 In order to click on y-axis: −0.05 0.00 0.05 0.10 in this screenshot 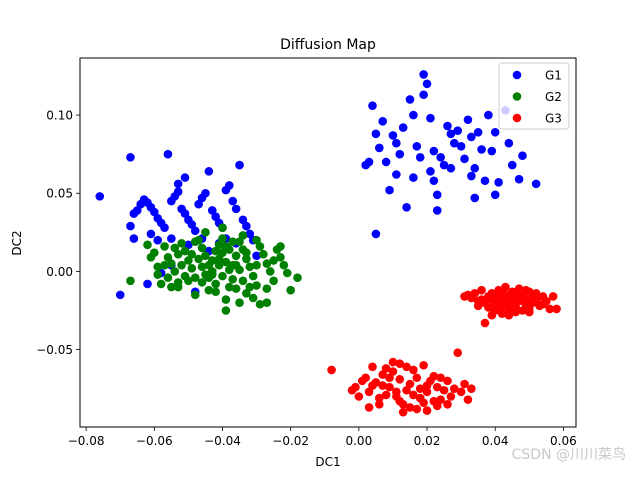, I will do `click(58, 233)`.